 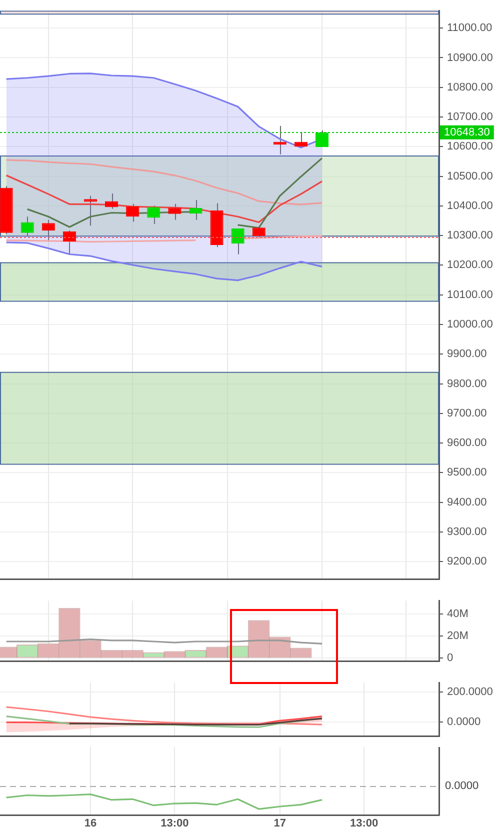 What do you see at coordinates (467, 532) in the screenshot?
I see `y-tick-label: 9300.00` at bounding box center [467, 532].